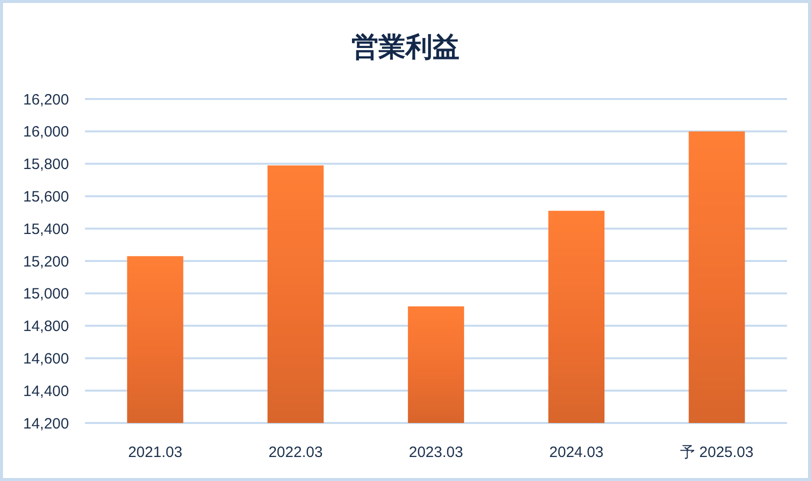 This screenshot has height=481, width=811. Describe the element at coordinates (576, 452) in the screenshot. I see `x-tick-label: 2024.03` at that location.